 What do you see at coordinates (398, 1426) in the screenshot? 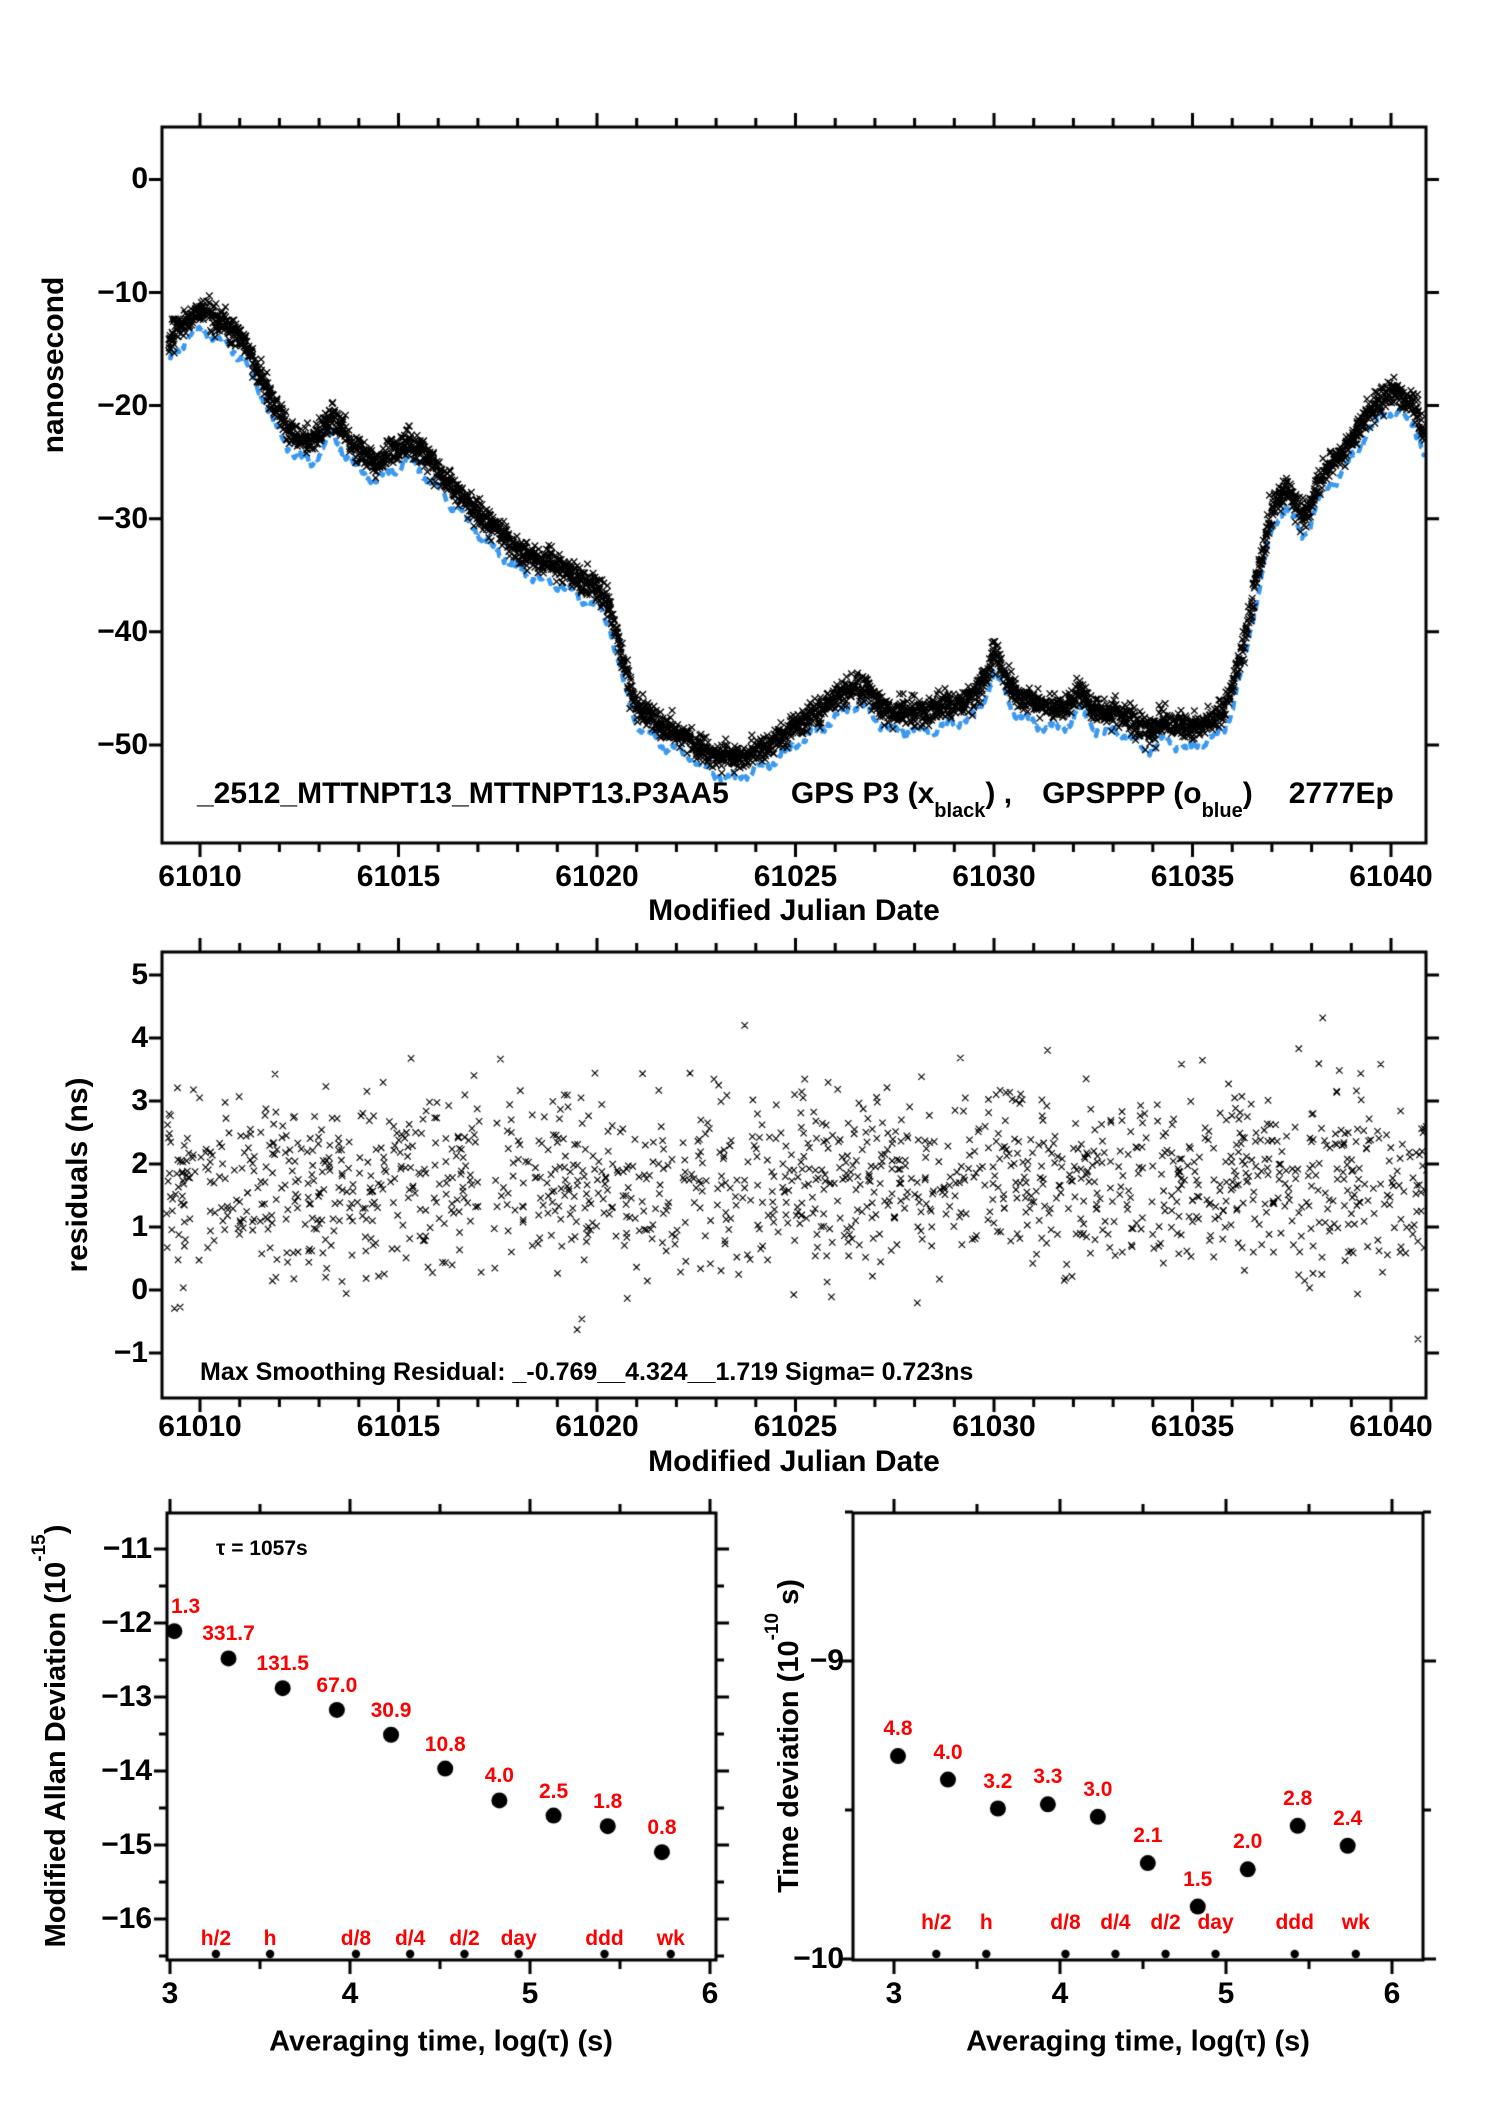
I see `residuals-x-tick-label: 61015` at bounding box center [398, 1426].